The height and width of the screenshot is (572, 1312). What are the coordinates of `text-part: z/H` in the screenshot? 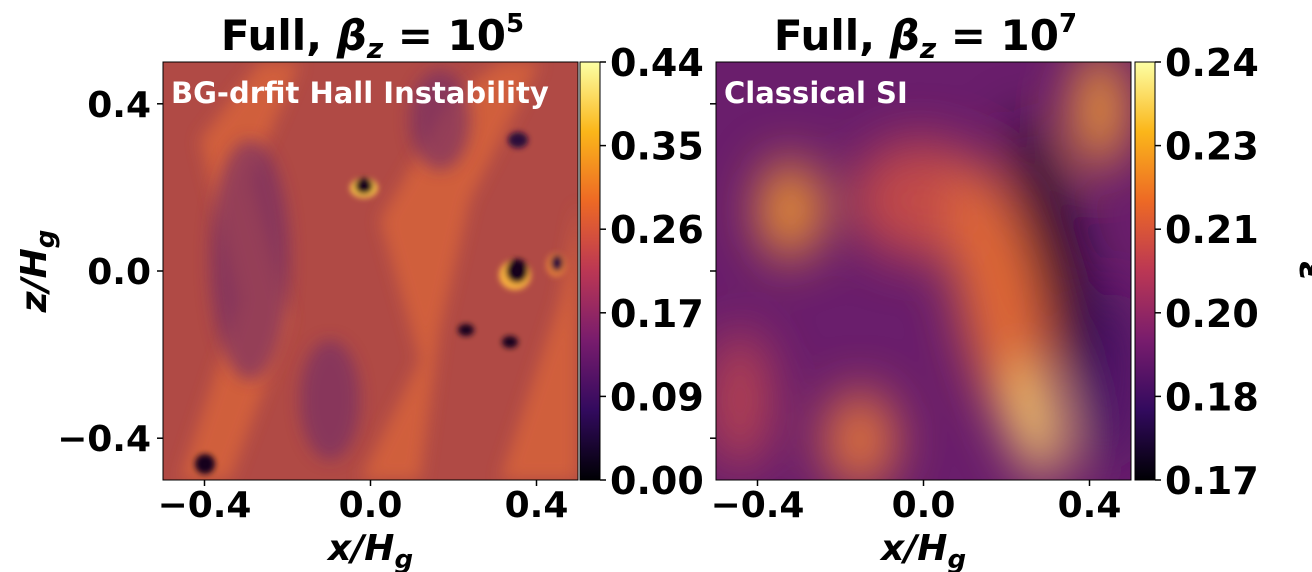 It's located at (34, 280).